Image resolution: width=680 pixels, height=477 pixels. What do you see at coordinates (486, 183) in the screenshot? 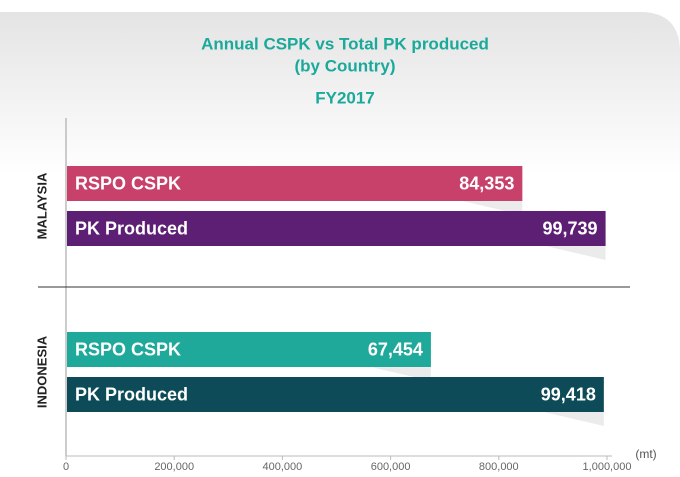
I see `value-label: 84,353` at bounding box center [486, 183].